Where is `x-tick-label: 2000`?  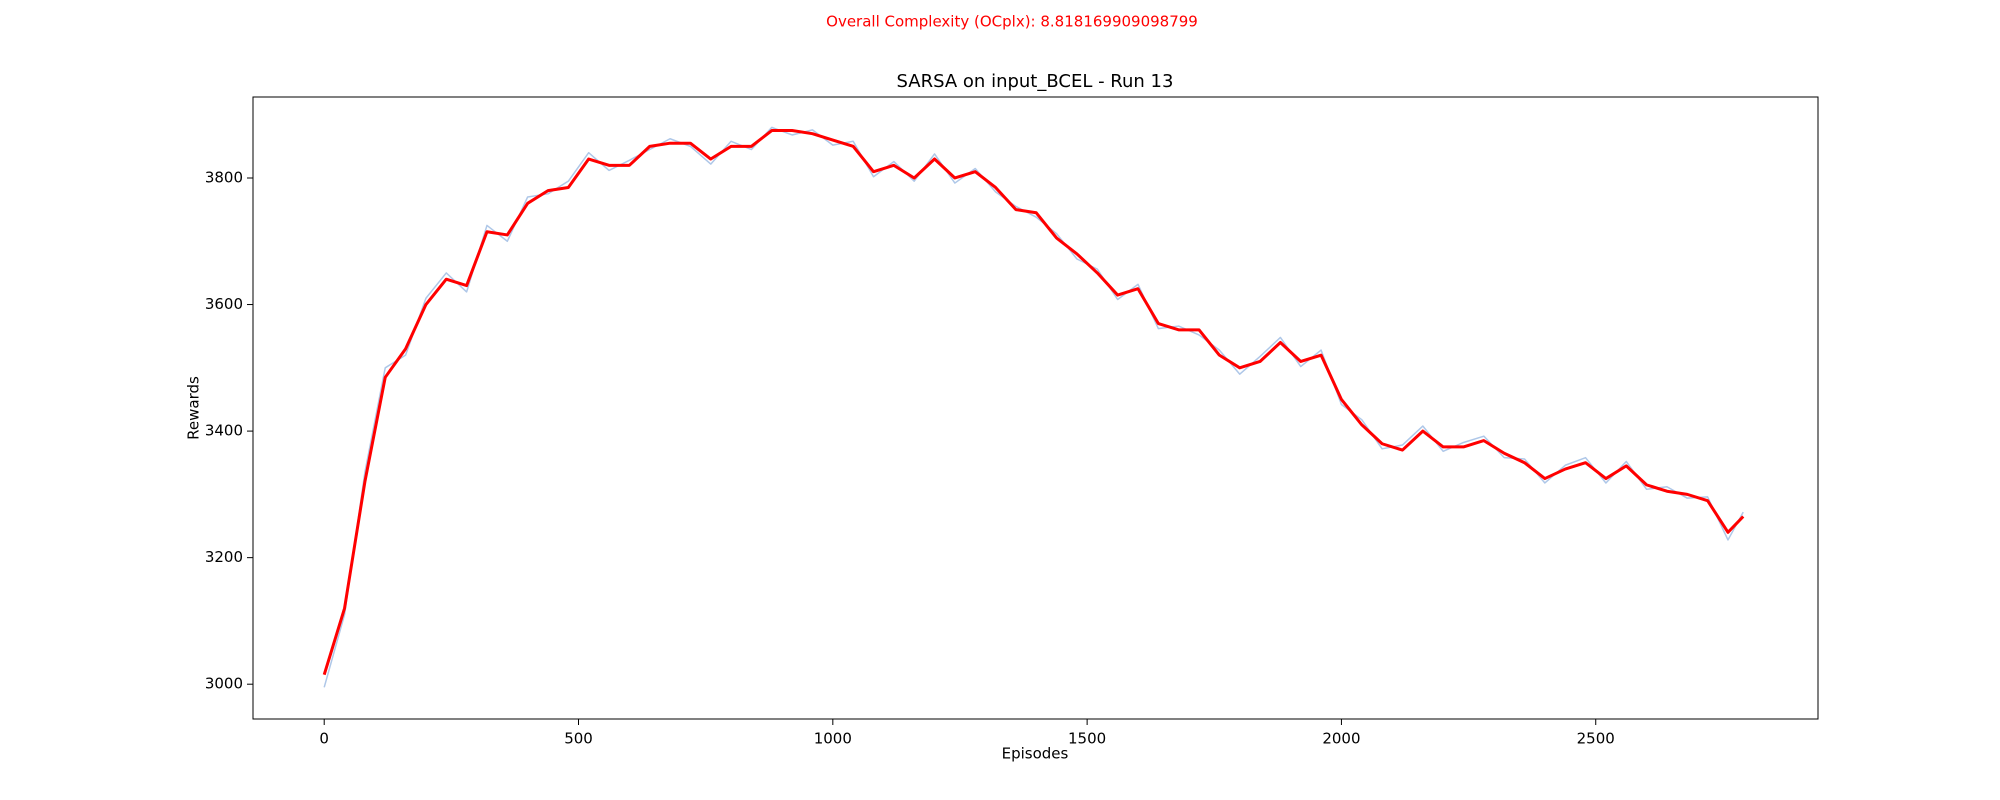 x-tick-label: 2000 is located at coordinates (1341, 739).